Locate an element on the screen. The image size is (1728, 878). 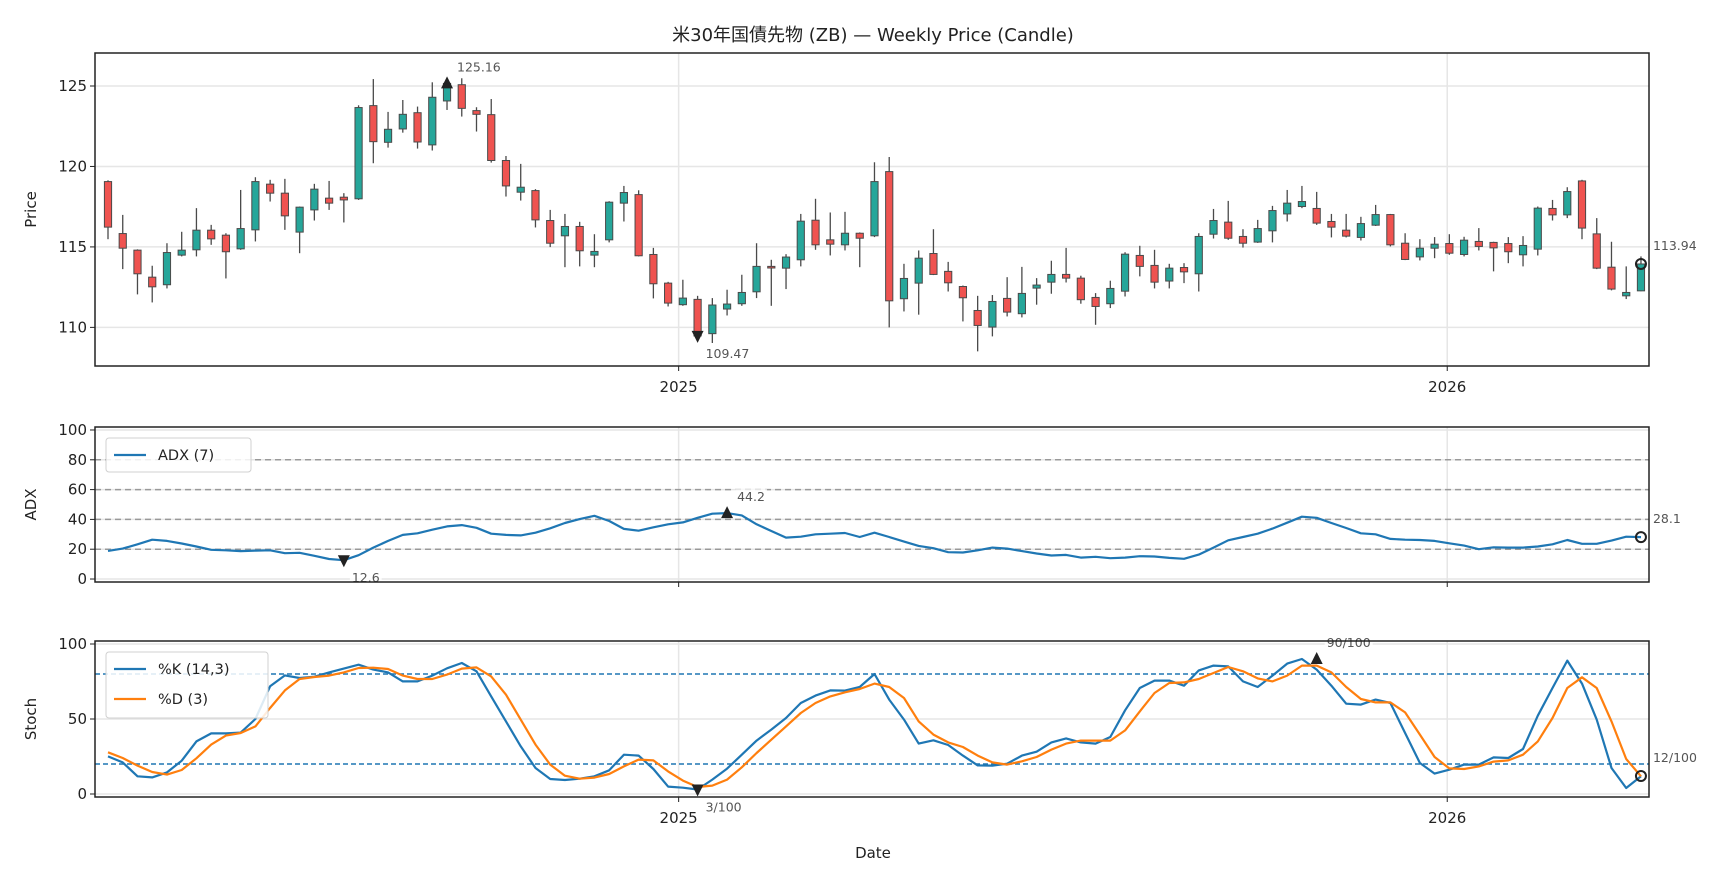
annotation-label: 90/100 is located at coordinates (1349, 642).